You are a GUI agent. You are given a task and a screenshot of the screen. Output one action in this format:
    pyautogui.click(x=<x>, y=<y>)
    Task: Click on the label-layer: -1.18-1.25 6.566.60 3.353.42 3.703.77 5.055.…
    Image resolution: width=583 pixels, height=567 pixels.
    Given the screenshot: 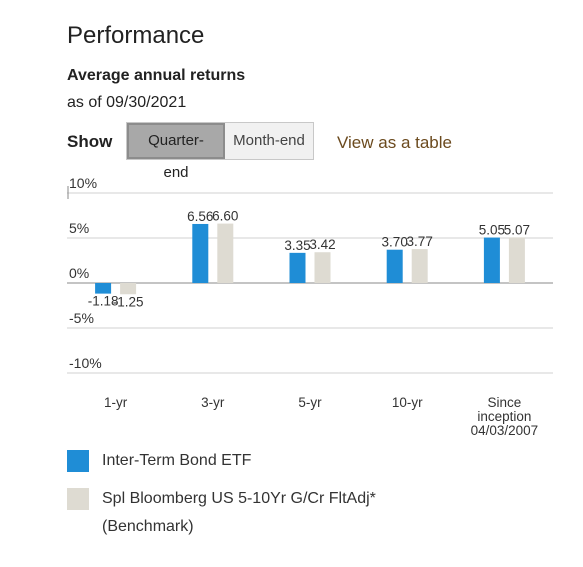 What is the action you would take?
    pyautogui.click(x=309, y=259)
    